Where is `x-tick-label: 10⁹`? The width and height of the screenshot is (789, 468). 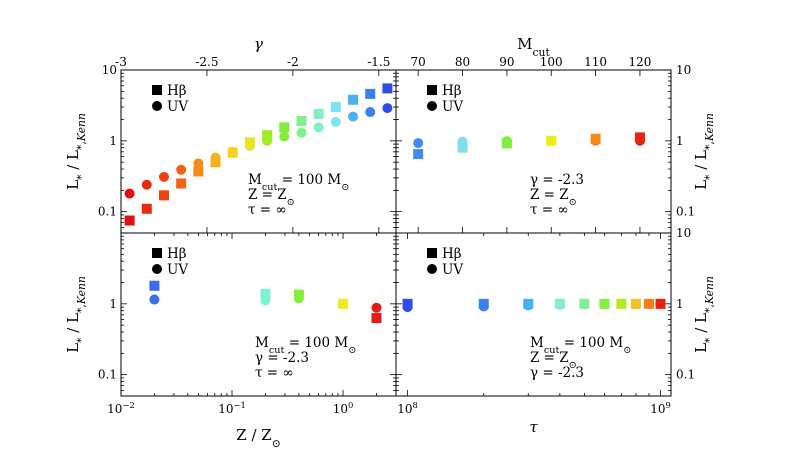 x-tick-label: 10⁹ is located at coordinates (660, 408).